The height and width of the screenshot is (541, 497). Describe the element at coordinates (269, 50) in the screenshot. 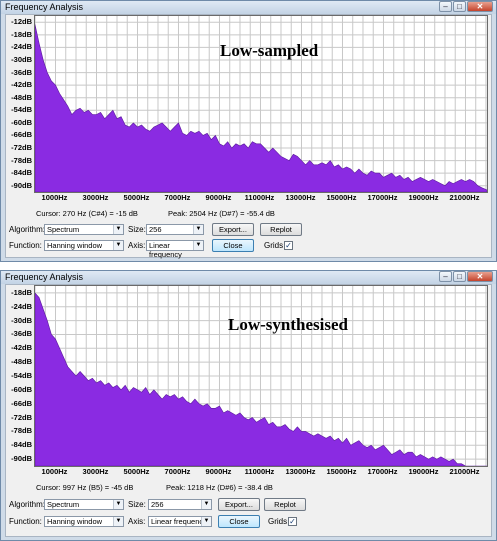

I see `chart-annotation: Low-sampled` at that location.